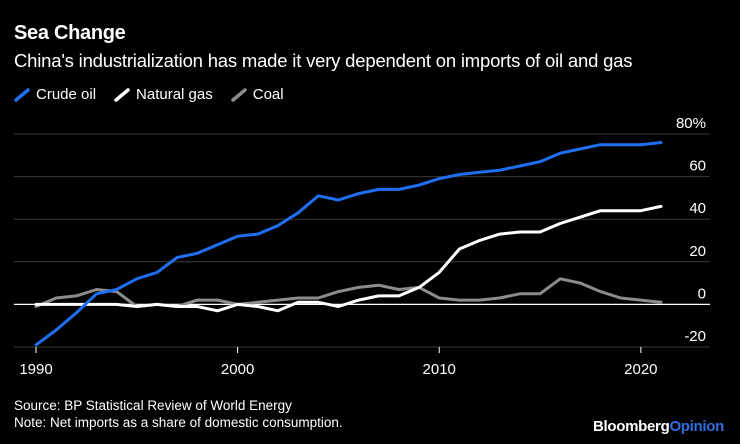  I want to click on y-tick-label: -20, so click(695, 336).